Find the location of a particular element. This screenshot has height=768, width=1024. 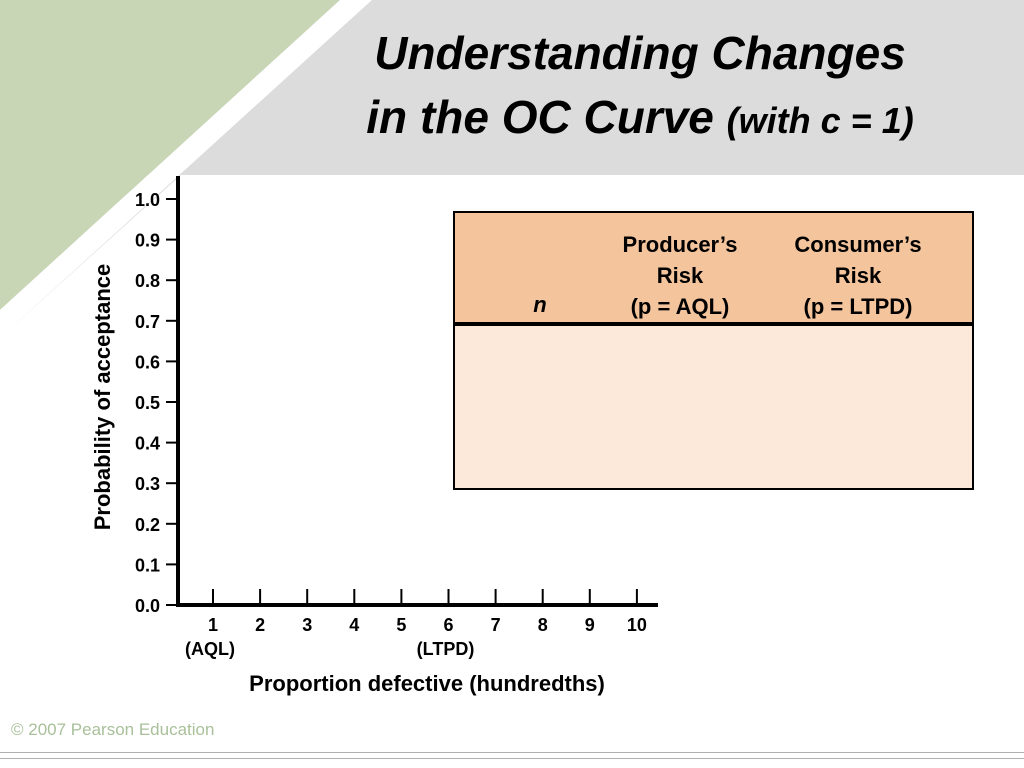

consumers-risk-line2: Risk is located at coordinates (858, 275).